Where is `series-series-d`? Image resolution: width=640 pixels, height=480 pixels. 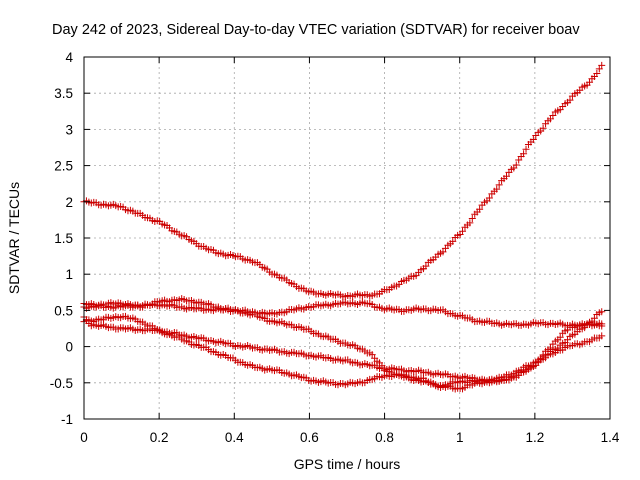
series-series-d is located at coordinates (343, 349).